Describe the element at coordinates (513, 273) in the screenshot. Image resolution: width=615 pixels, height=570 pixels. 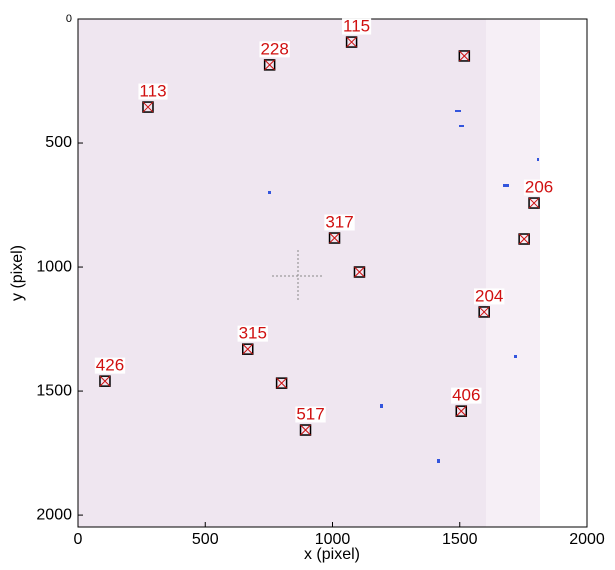
I see `detector-image-edge` at that location.